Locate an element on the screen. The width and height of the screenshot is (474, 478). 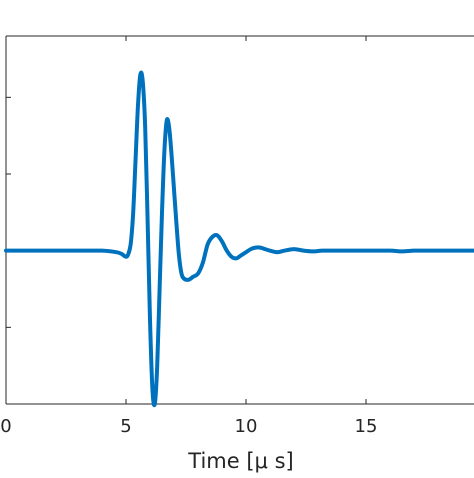
x-tick-label-3: 15 is located at coordinates (366, 426).